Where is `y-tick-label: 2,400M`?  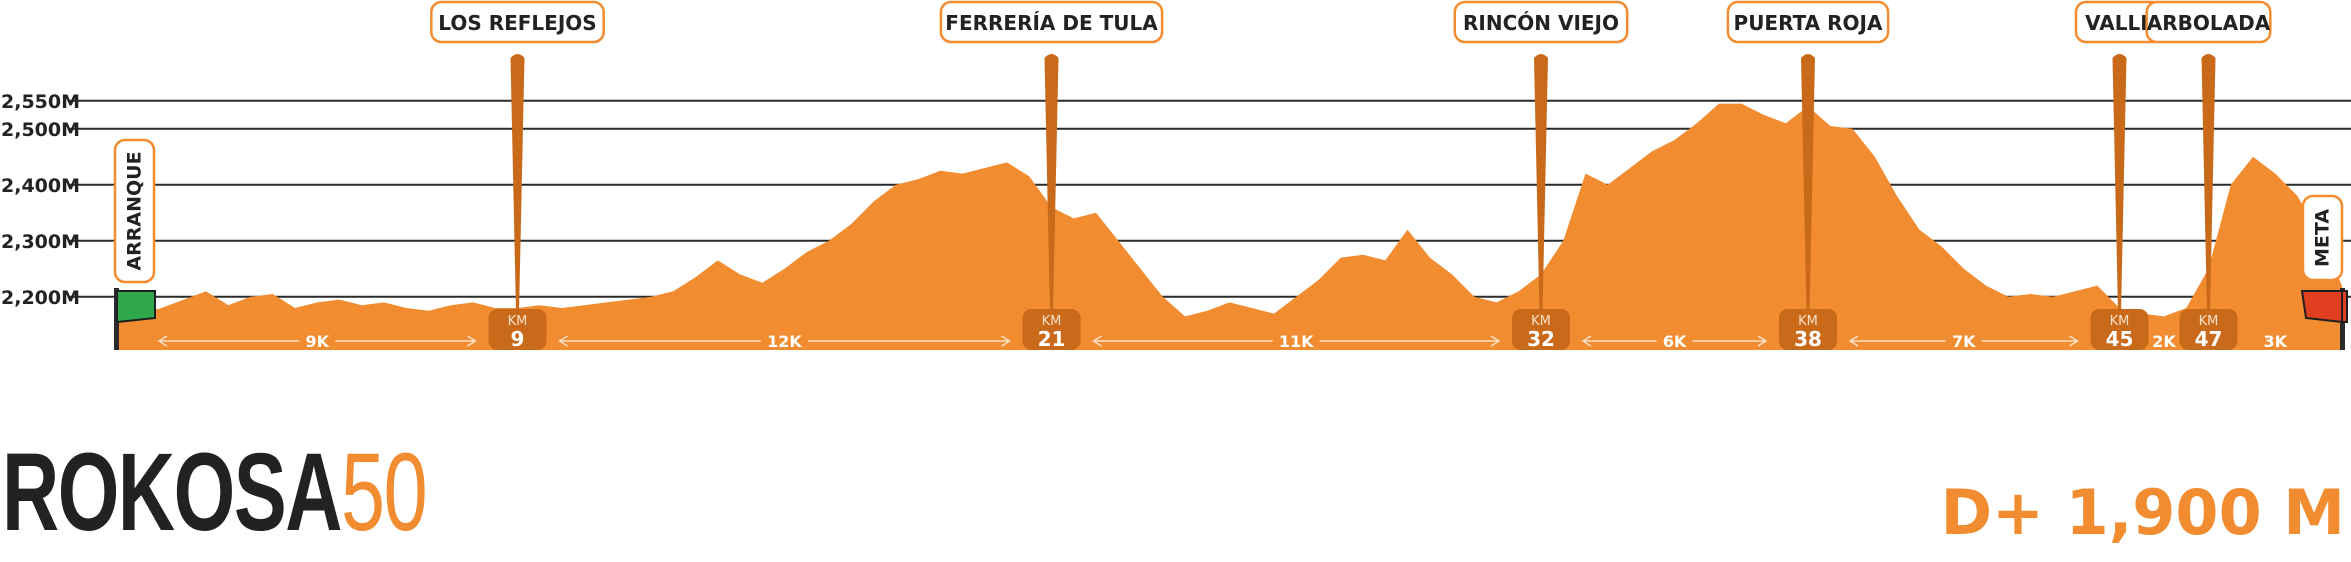 y-tick-label: 2,400M is located at coordinates (40, 186).